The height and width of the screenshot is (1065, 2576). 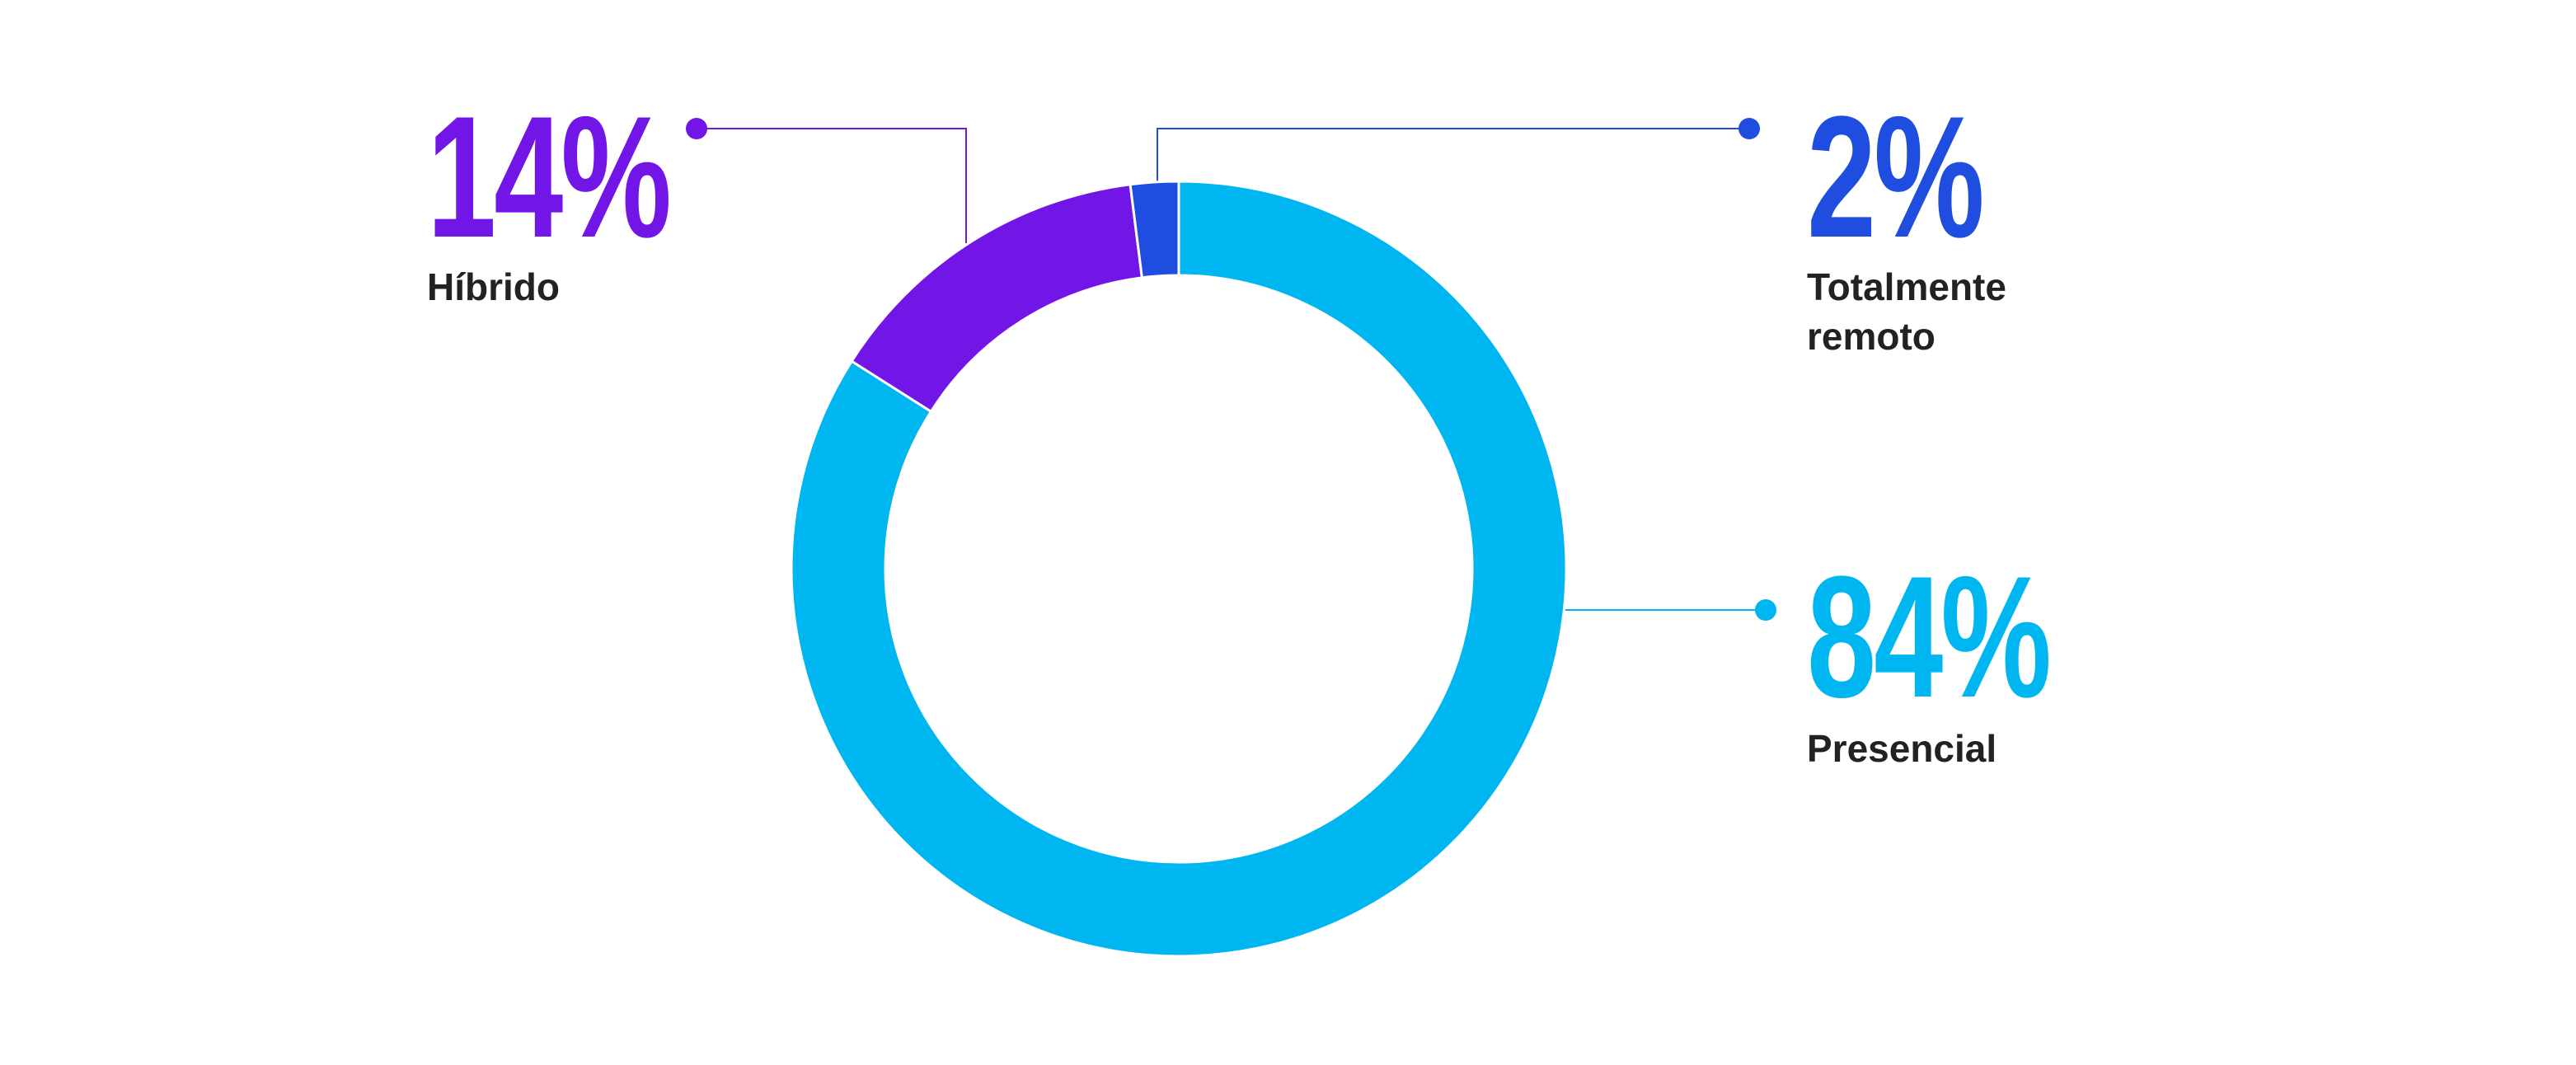 I want to click on value-label: 2%, so click(x=1896, y=177).